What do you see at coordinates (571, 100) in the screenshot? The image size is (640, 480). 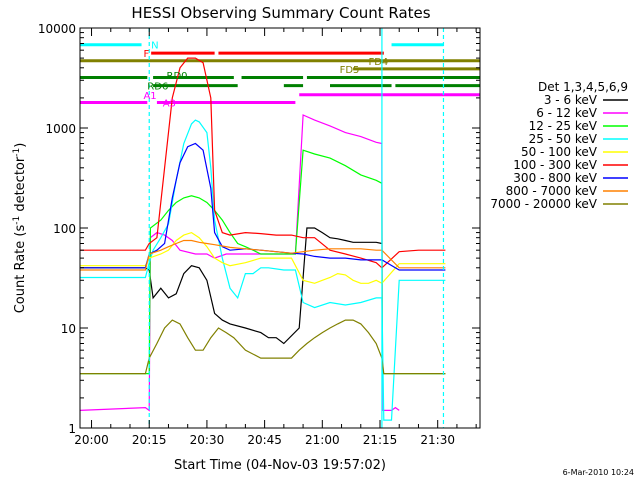 I see `legend-entry-label: 3 - 6 keV` at bounding box center [571, 100].